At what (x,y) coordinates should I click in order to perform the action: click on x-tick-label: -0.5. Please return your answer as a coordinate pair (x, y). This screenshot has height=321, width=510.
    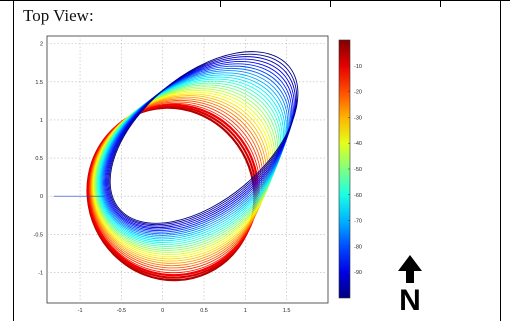
    Looking at the image, I should click on (121, 311).